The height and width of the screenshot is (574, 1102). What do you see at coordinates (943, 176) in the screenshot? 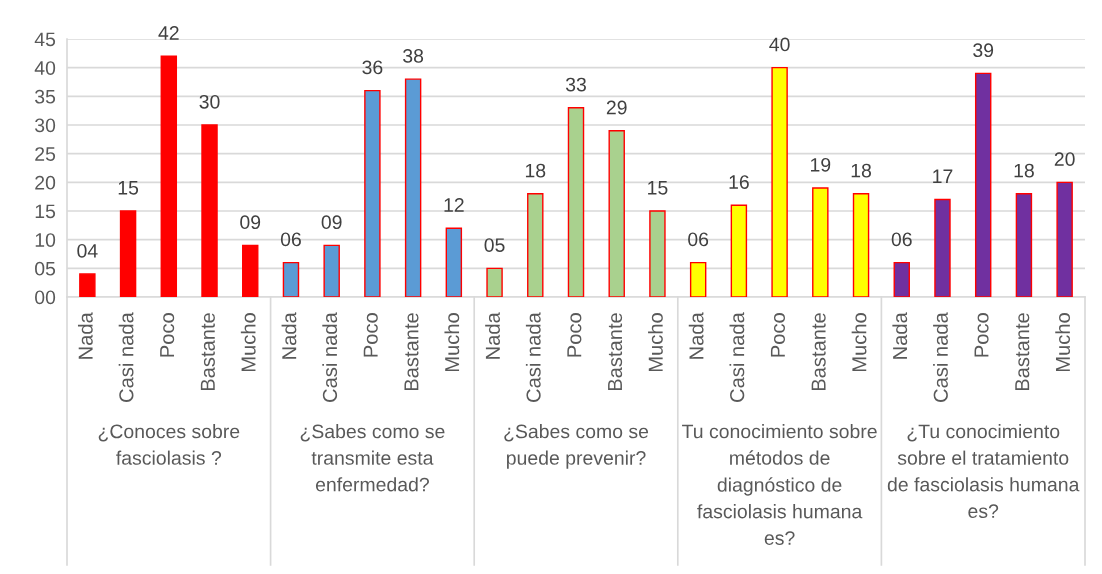
I see `data-label: 17` at bounding box center [943, 176].